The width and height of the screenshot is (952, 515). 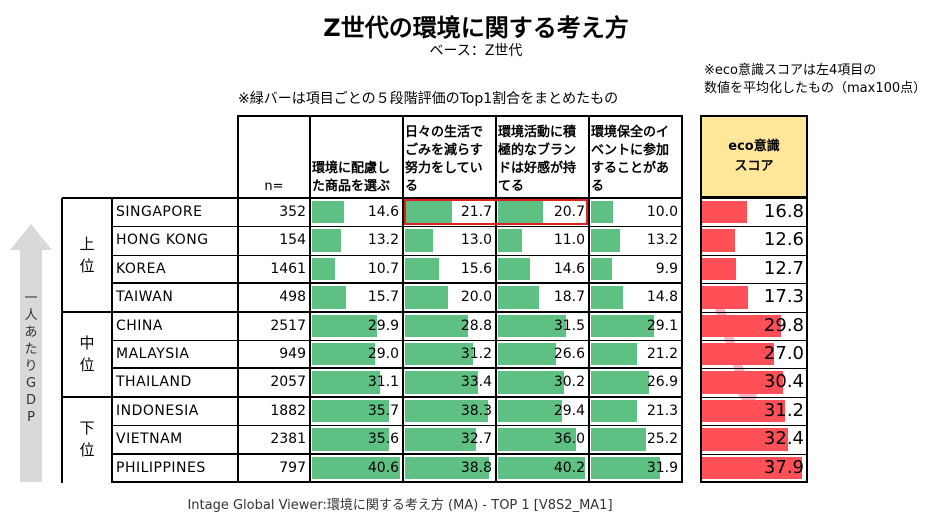 What do you see at coordinates (569, 297) in the screenshot?
I see `value-label: 18.7` at bounding box center [569, 297].